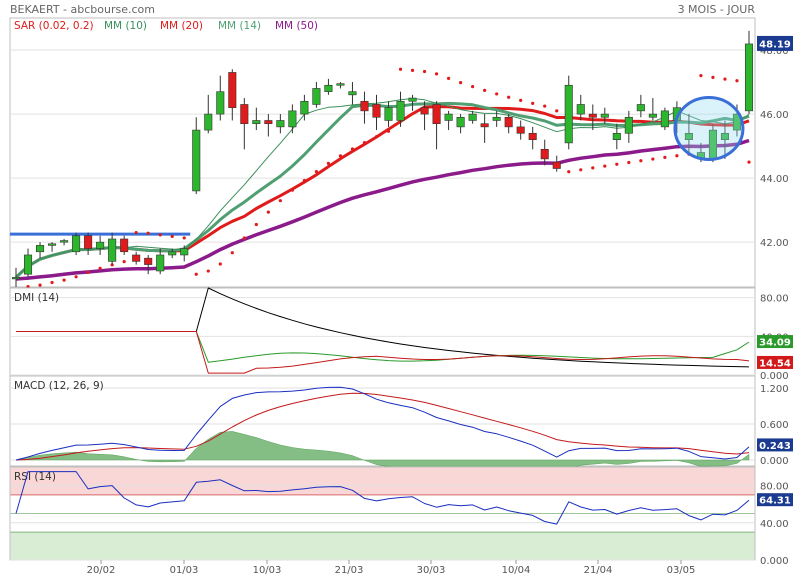  What do you see at coordinates (349, 570) in the screenshot?
I see `date-label: 21/03` at bounding box center [349, 570].